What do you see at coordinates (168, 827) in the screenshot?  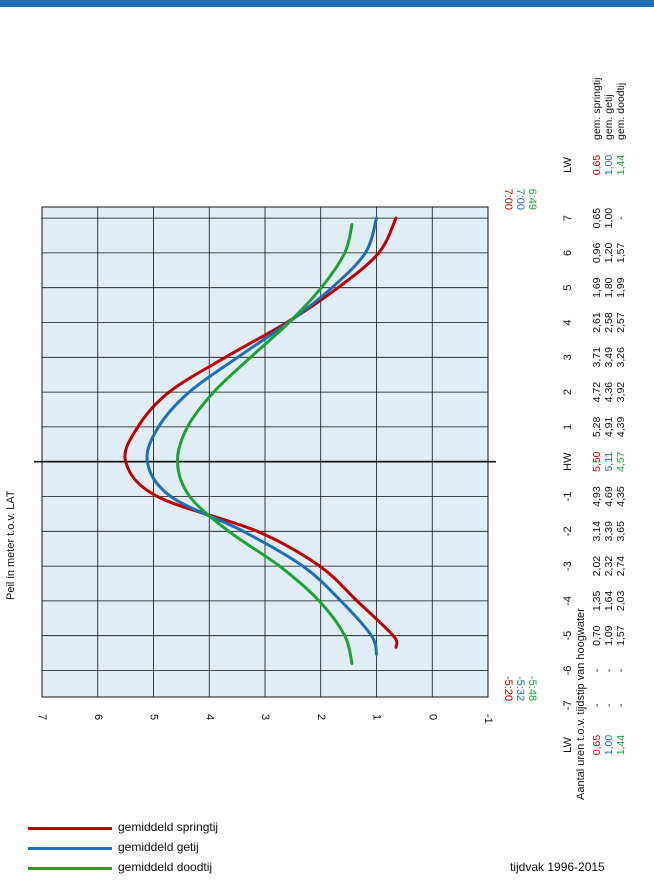 I see `legend-label-spring: gemiddeld springtij` at bounding box center [168, 827].